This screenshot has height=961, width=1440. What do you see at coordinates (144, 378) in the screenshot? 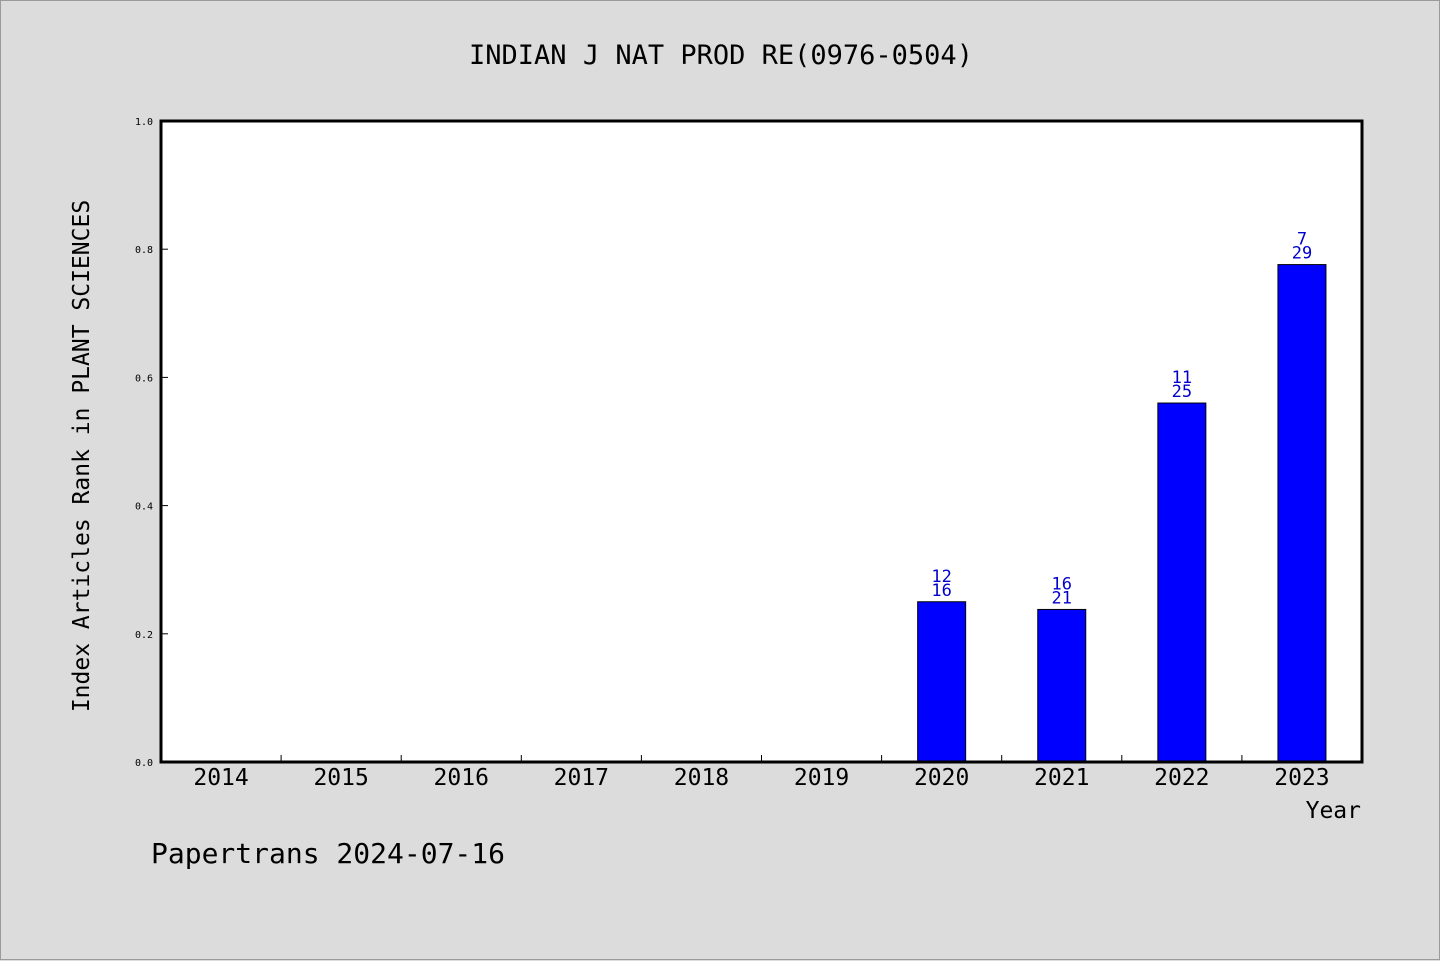
I see `y-tick-label: 0.6` at bounding box center [144, 378].